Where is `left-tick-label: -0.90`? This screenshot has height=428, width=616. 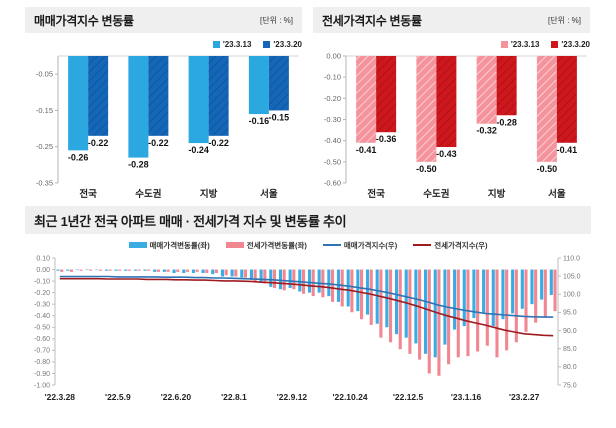
left-tick-label: -0.90 is located at coordinates (42, 374).